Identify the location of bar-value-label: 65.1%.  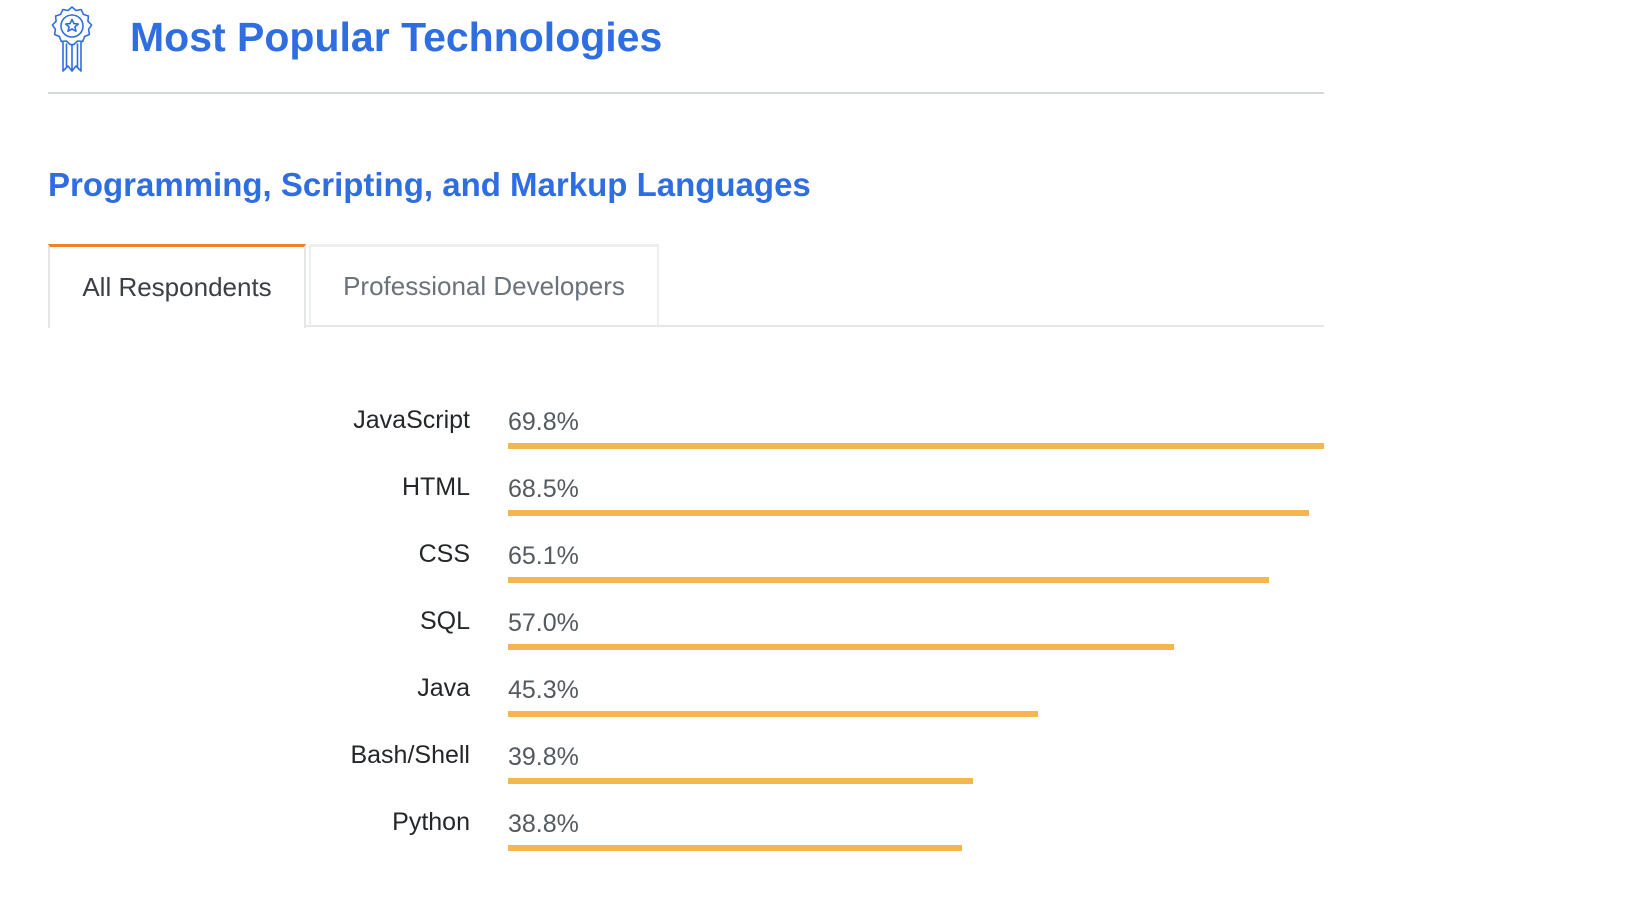
(543, 556).